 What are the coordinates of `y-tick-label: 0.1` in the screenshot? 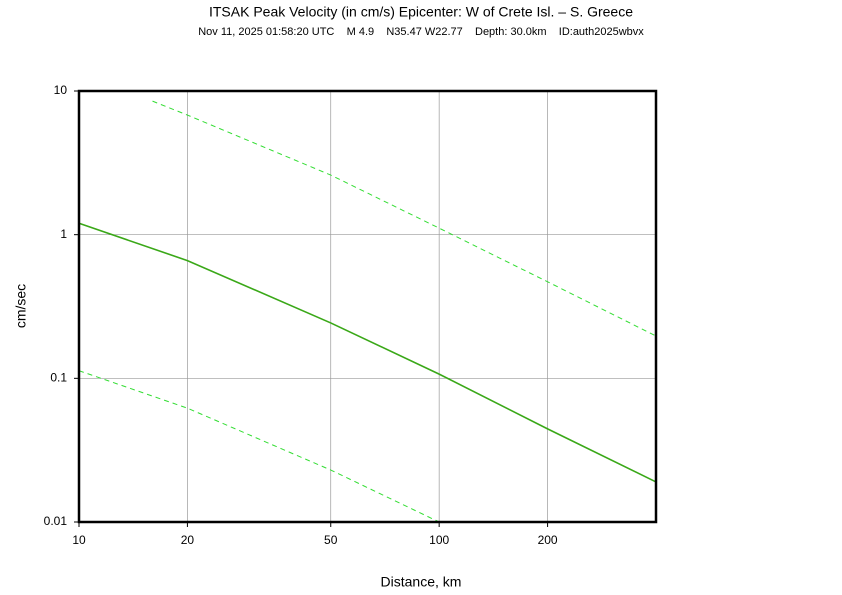 It's located at (58, 378).